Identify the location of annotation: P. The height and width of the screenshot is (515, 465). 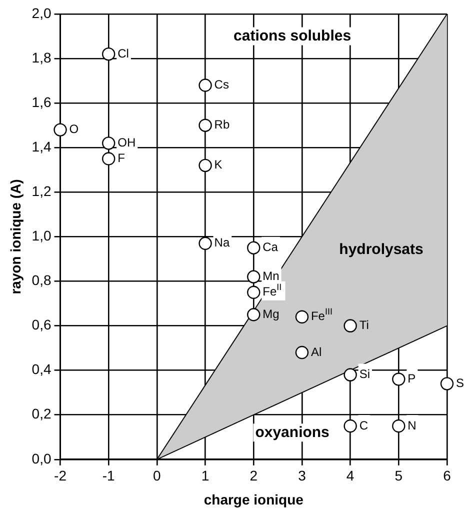
(412, 379).